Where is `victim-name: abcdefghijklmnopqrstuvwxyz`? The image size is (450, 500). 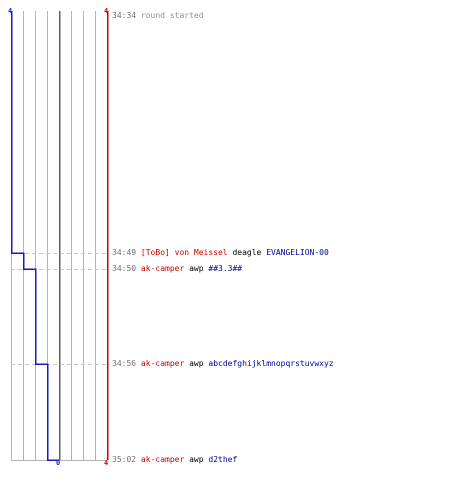
victim-name: abcdefghijklmnopqrstuvwxyz is located at coordinates (271, 363).